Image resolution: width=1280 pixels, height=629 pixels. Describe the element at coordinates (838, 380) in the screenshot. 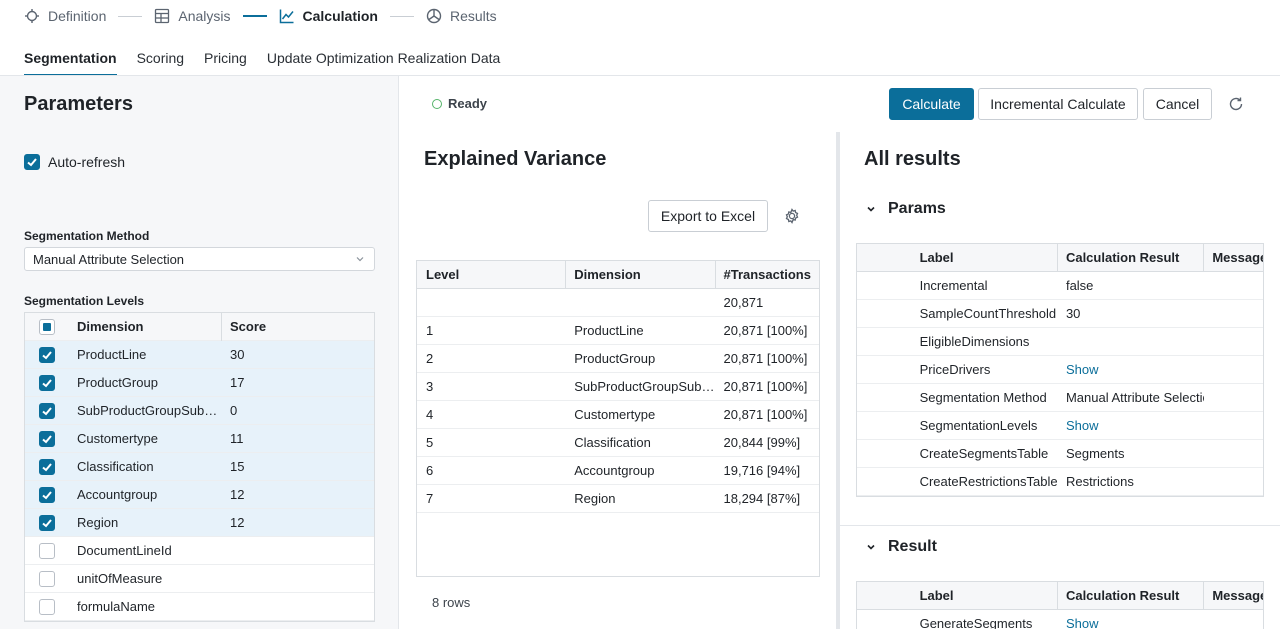

I see `panel-splitter` at that location.